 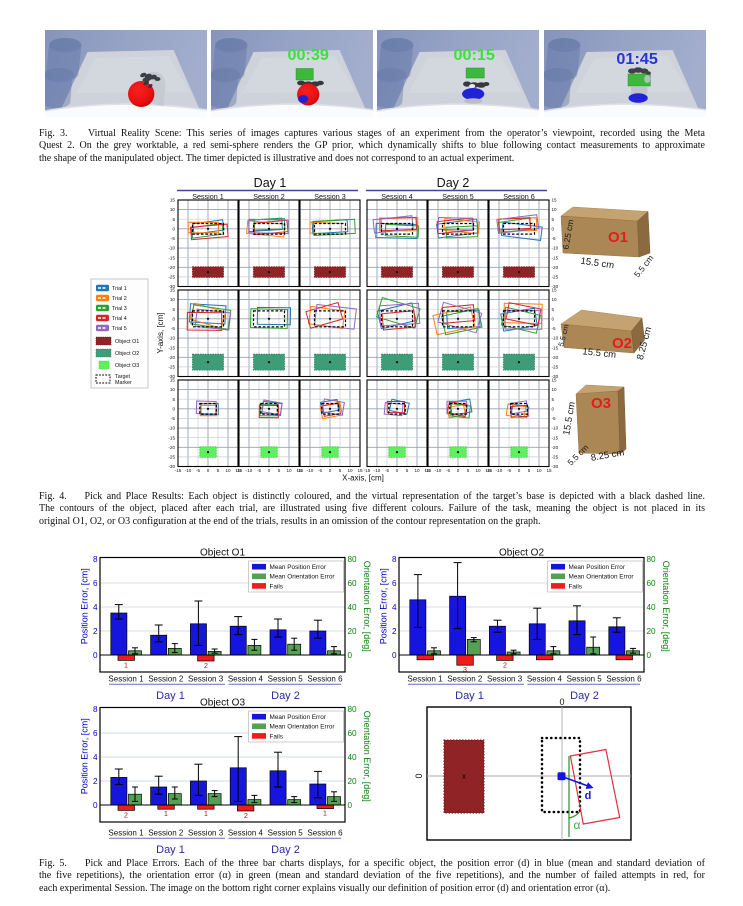 I want to click on svg-text: Trial 4, so click(x=119, y=319).